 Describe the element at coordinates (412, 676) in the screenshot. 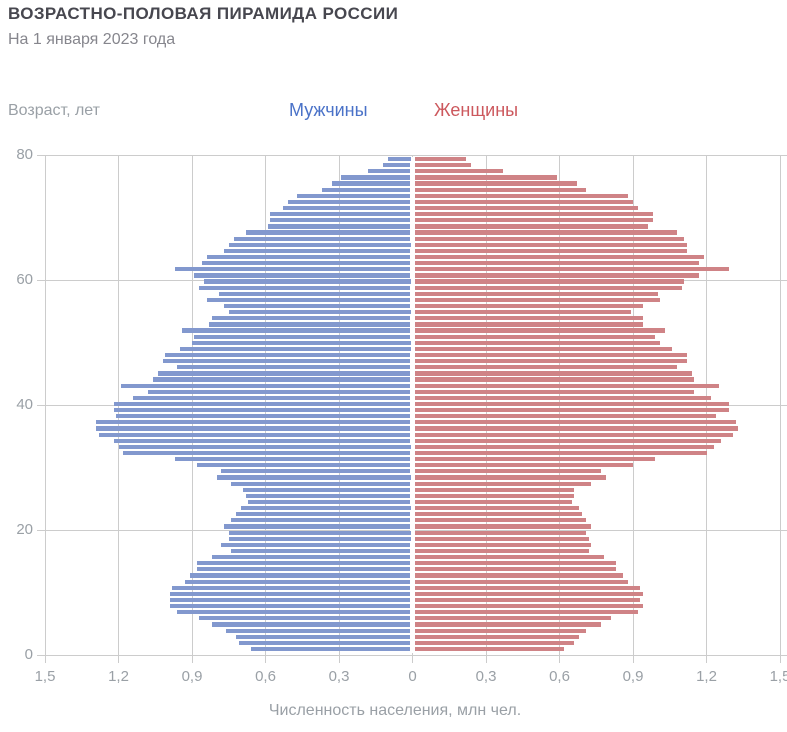

I see `x-tick-label: 0` at that location.